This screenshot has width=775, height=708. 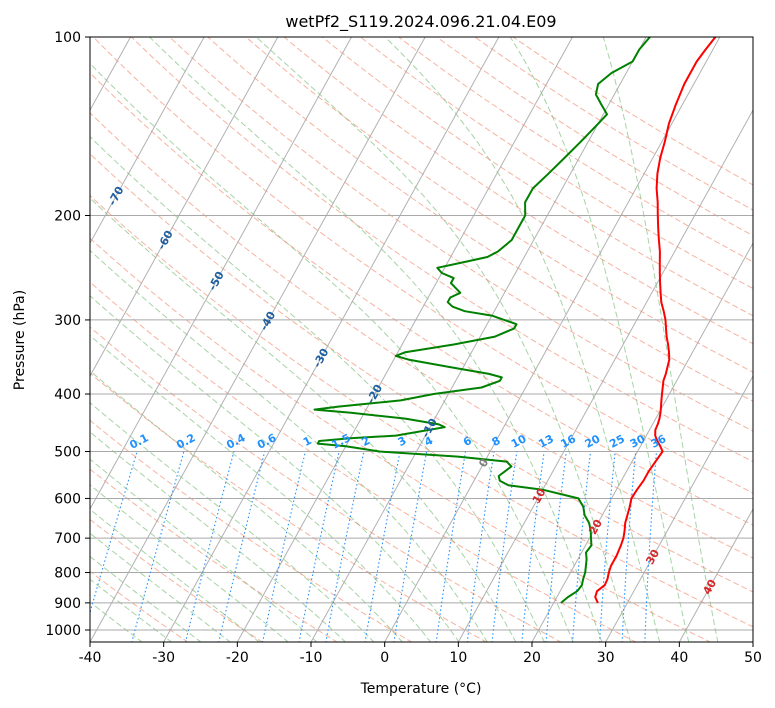 I want to click on mixing-ratio-label: 25, so click(x=617, y=441).